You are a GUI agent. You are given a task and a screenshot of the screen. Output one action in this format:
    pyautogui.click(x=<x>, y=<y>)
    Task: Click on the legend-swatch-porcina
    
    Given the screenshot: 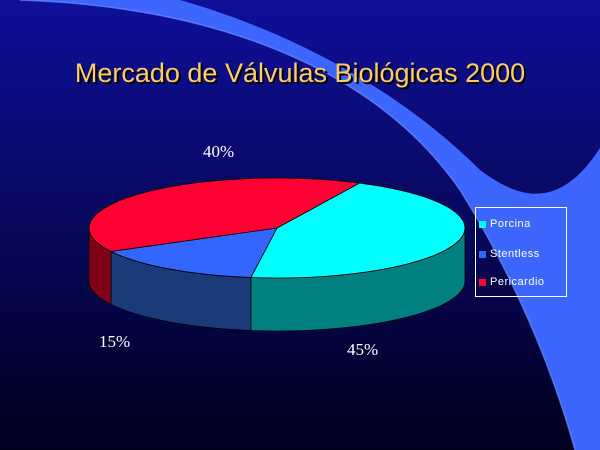 What is the action you would take?
    pyautogui.click(x=482, y=224)
    